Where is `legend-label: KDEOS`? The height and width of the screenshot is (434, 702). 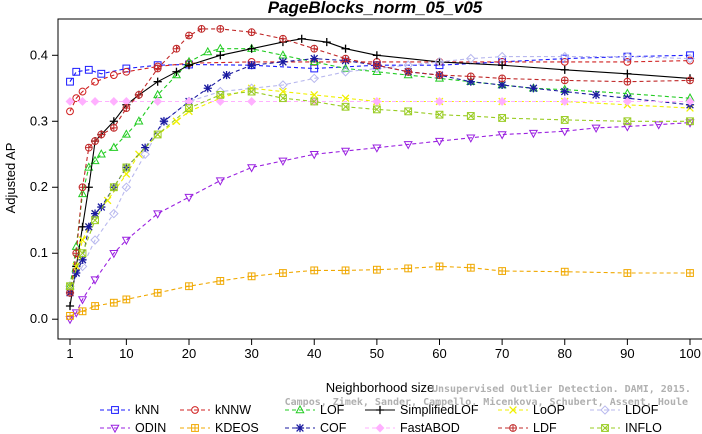
legend-label: KDEOS is located at coordinates (237, 427).